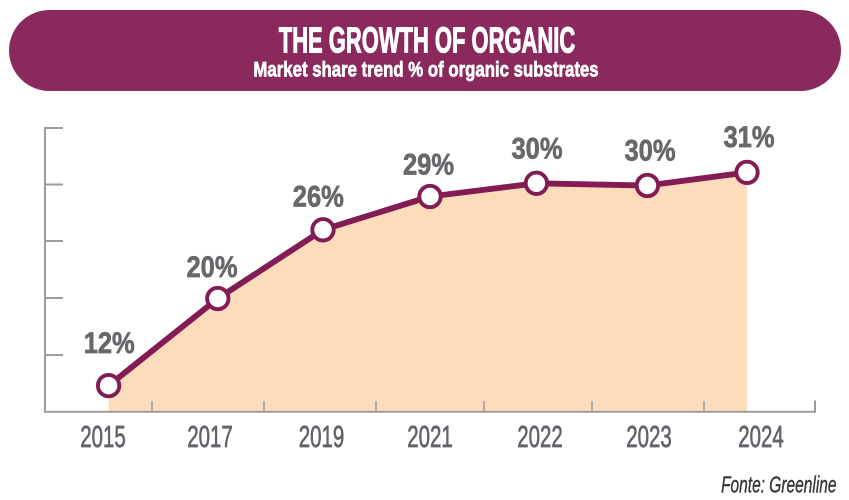 The width and height of the screenshot is (849, 500). I want to click on svg-text: 20%, so click(211, 266).